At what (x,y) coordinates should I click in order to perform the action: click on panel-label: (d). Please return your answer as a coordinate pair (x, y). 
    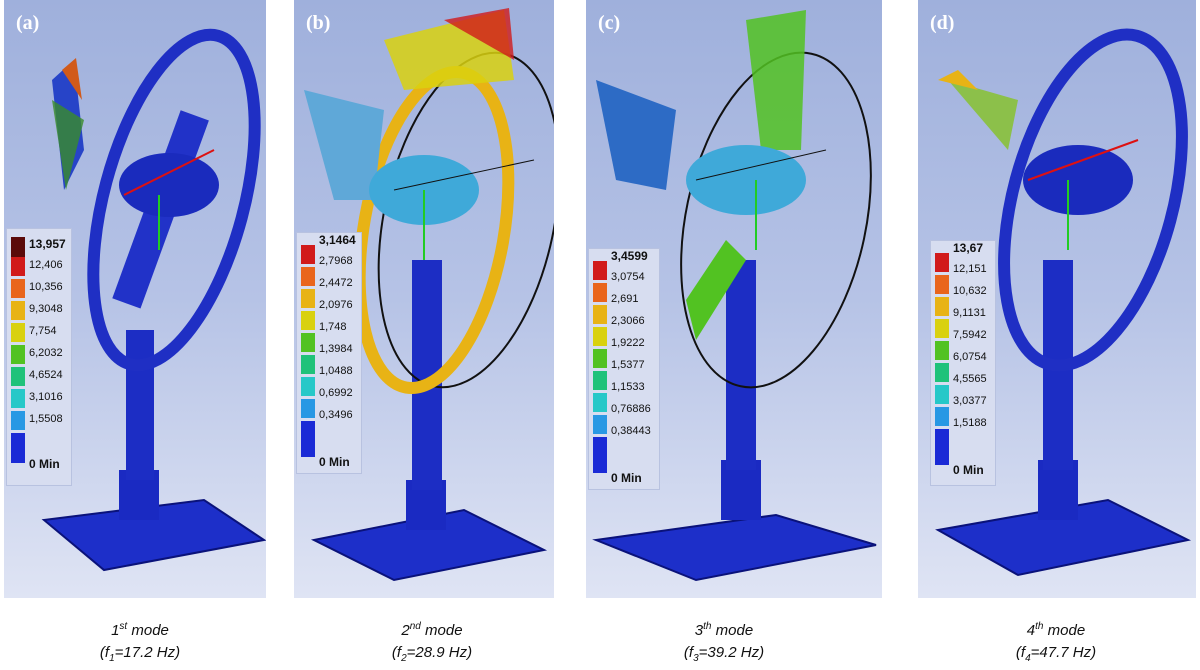
    Looking at the image, I should click on (942, 23).